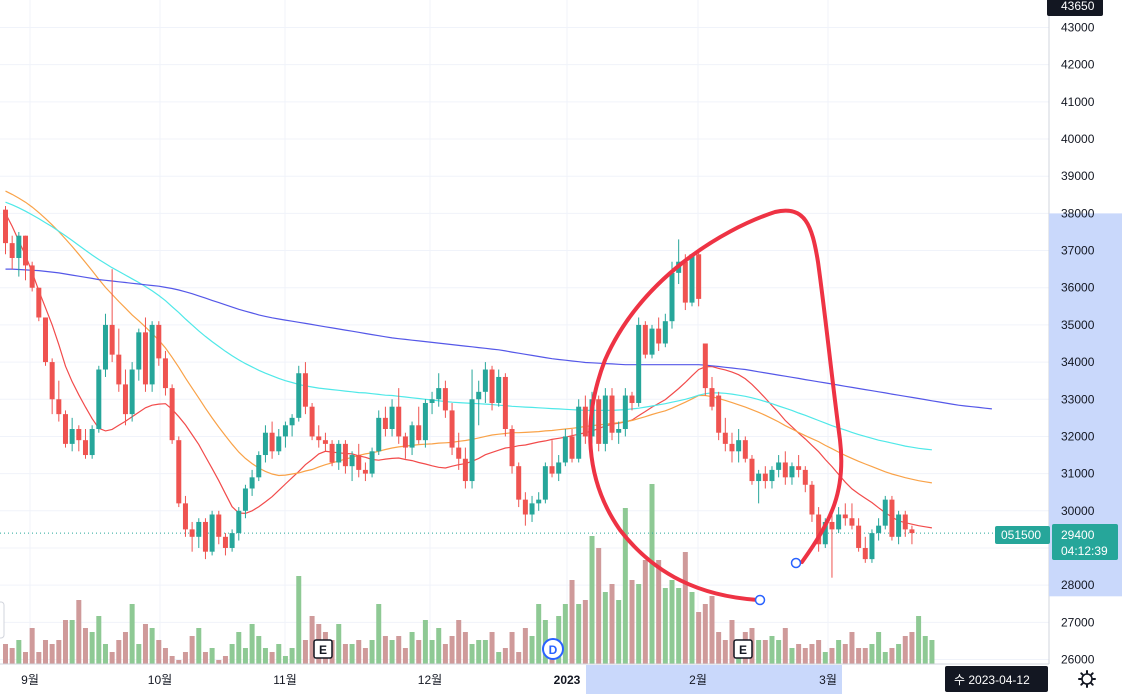 The image size is (1122, 694). Describe the element at coordinates (2, 620) in the screenshot. I see `left-panel-handle` at that location.